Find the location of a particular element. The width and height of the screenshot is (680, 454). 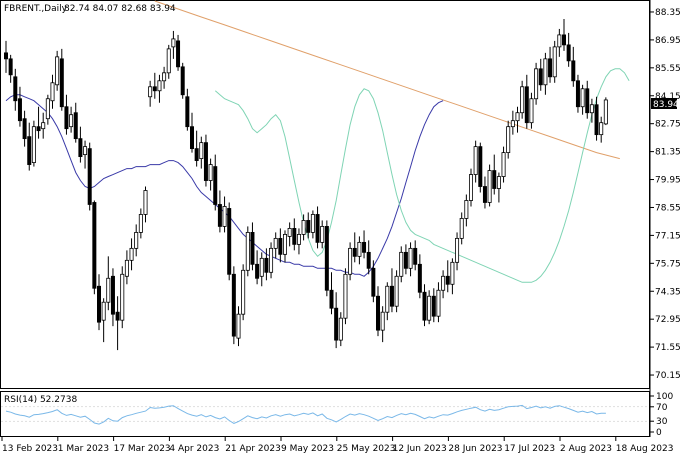

price-tick-label: 74.35 is located at coordinates (667, 292).